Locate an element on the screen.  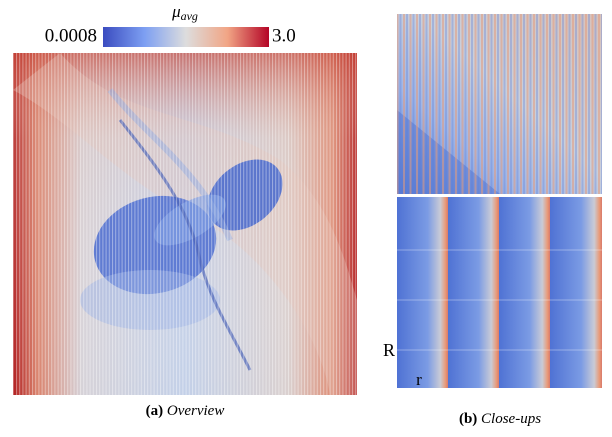
colorbar-min: 0.0008 is located at coordinates (71, 35).